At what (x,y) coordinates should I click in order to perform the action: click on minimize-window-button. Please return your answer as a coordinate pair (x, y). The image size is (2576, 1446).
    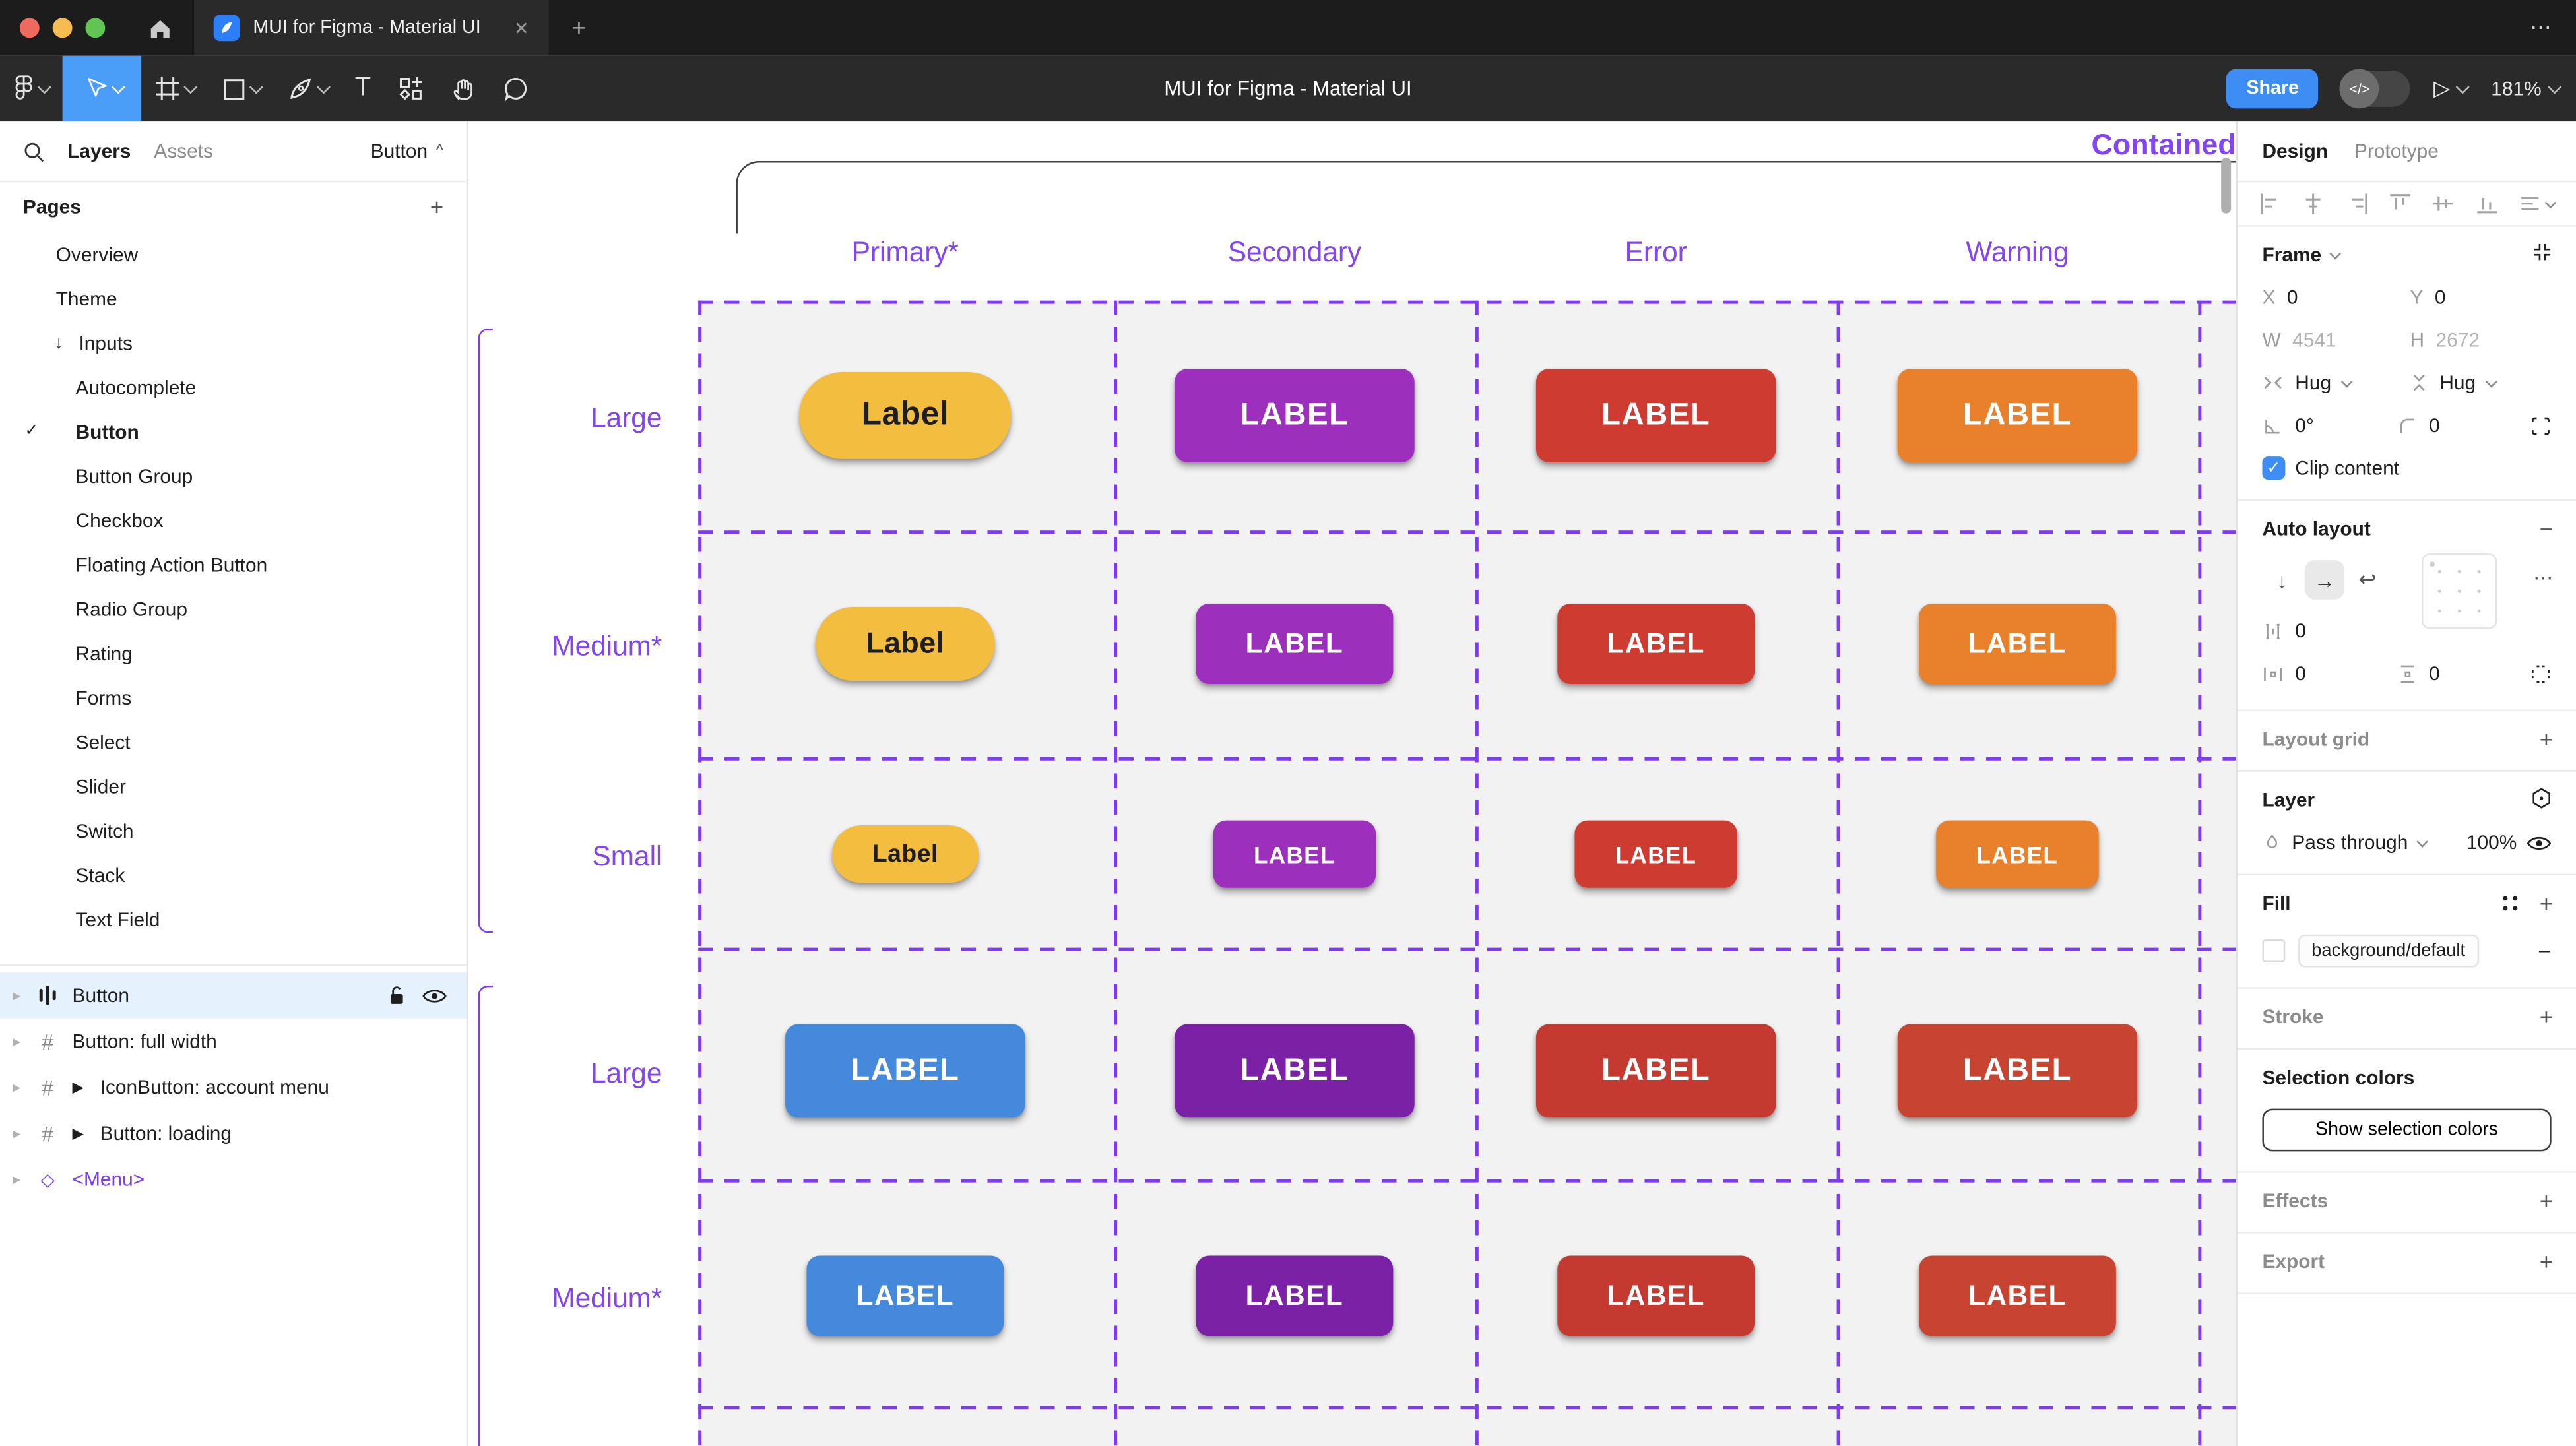
    Looking at the image, I should click on (62, 28).